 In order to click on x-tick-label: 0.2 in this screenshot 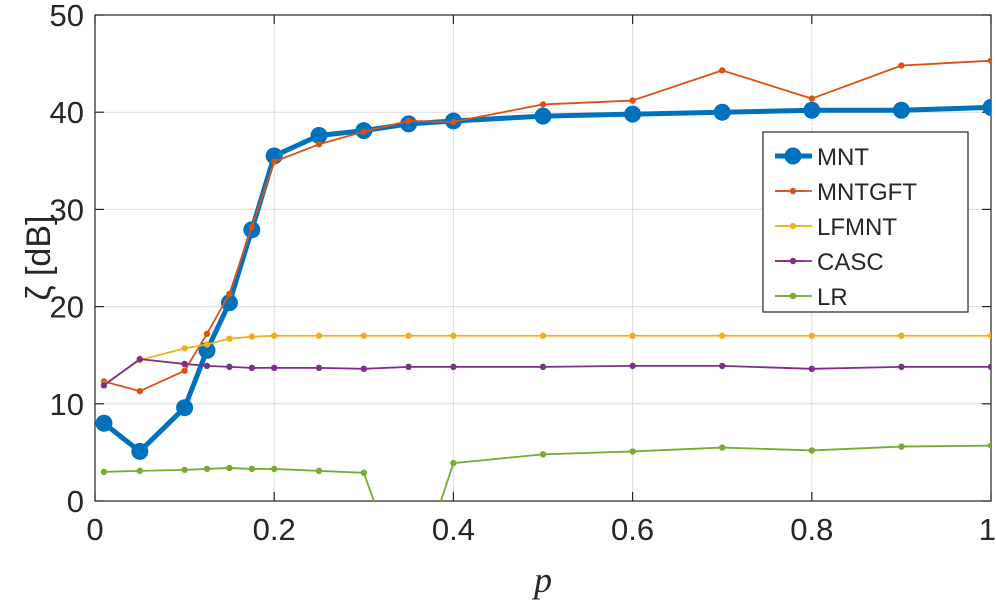, I will do `click(274, 529)`.